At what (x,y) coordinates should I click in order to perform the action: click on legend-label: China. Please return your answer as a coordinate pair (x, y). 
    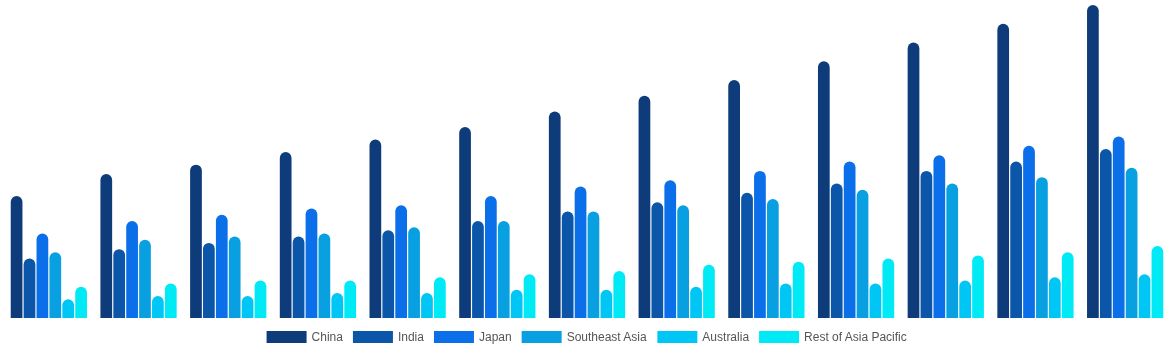
    Looking at the image, I should click on (327, 337).